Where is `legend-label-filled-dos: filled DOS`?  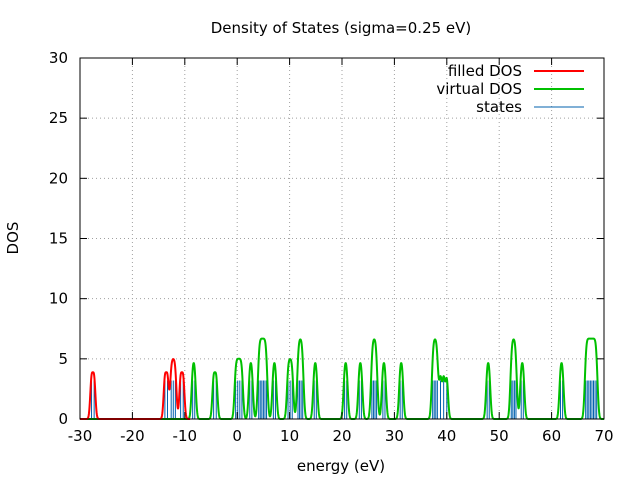
legend-label-filled-dos: filled DOS is located at coordinates (485, 71).